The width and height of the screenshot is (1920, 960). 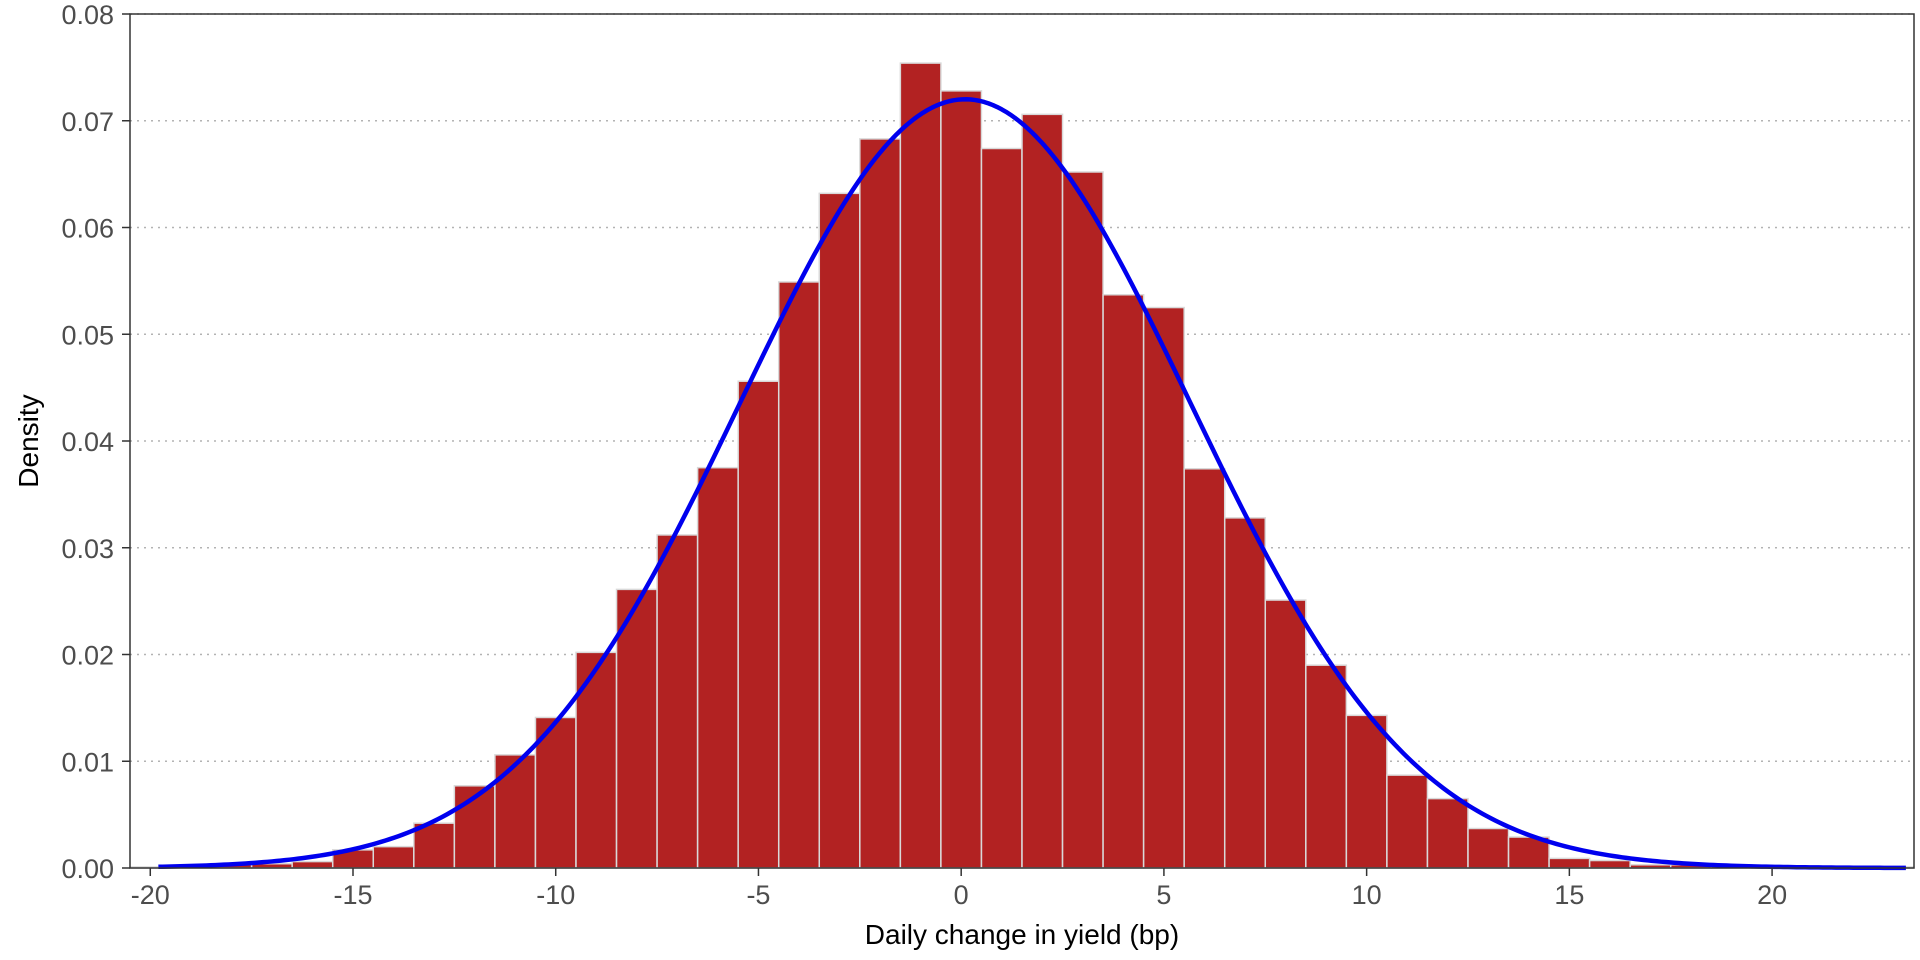 I want to click on x-tick-label-7: 15, so click(x=1569, y=895).